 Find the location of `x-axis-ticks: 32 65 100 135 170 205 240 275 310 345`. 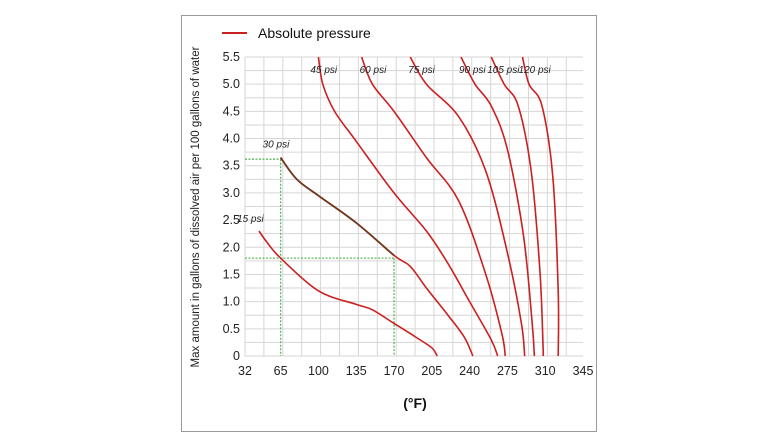

x-axis-ticks: 32 65 100 135 170 205 240 275 310 345 is located at coordinates (415, 371).